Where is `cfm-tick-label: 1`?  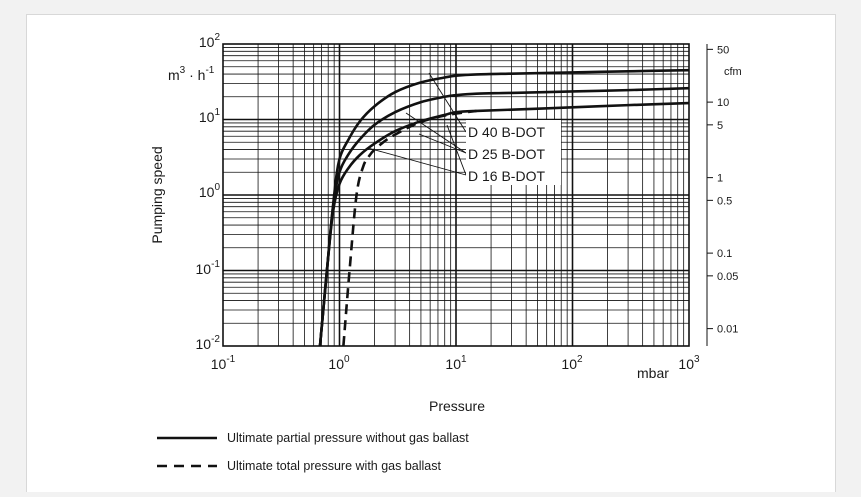
cfm-tick-label: 1 is located at coordinates (720, 179).